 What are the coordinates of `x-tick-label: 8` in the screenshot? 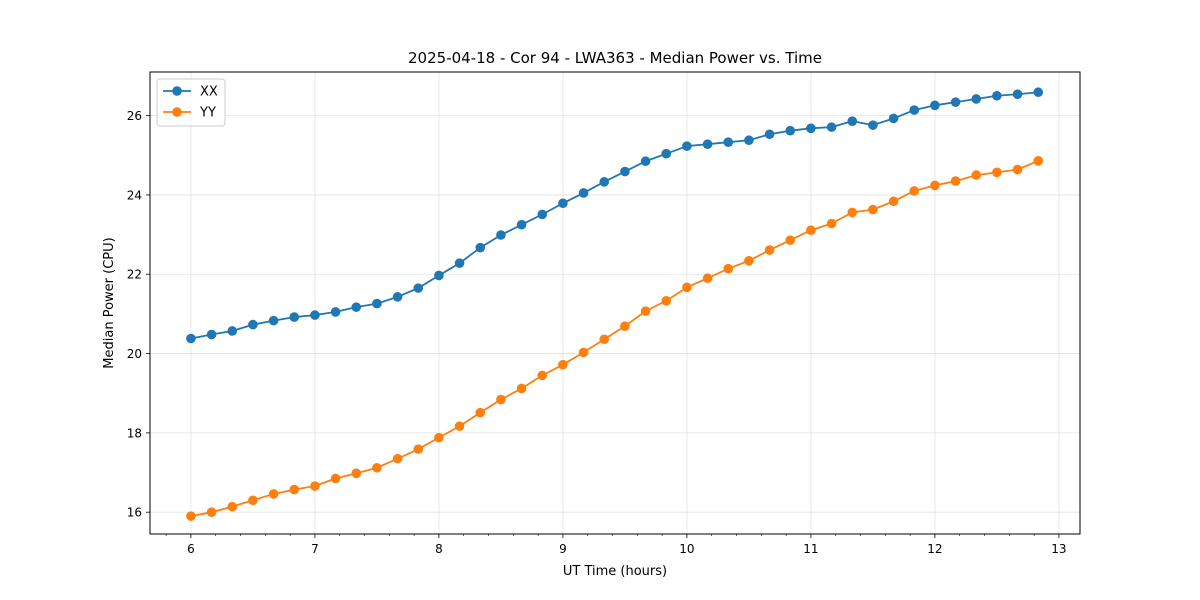 It's located at (439, 549).